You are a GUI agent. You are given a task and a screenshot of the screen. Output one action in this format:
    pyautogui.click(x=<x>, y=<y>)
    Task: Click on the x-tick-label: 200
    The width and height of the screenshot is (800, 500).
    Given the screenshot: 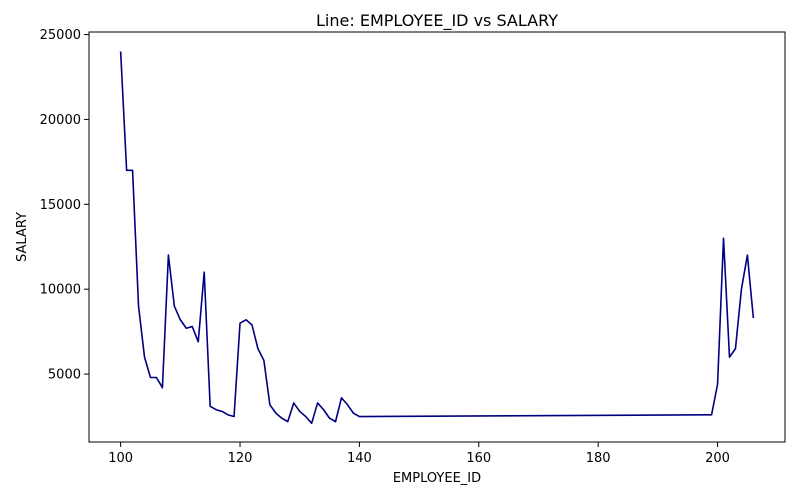 What is the action you would take?
    pyautogui.click(x=717, y=458)
    